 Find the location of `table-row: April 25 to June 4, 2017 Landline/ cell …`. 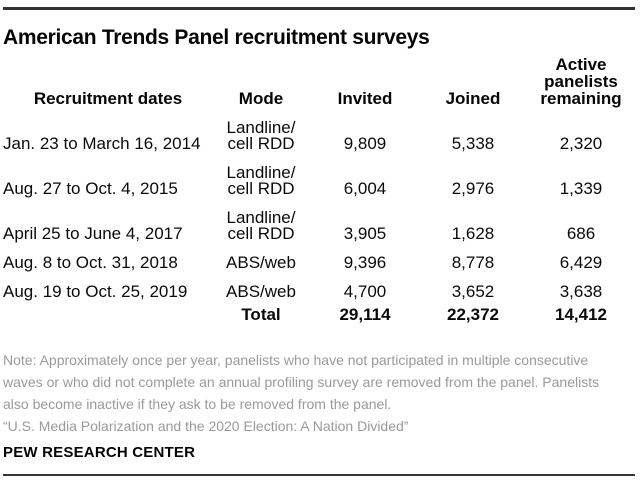

table-row: April 25 to June 4, 2017 Landline/ cell … is located at coordinates (320, 219).